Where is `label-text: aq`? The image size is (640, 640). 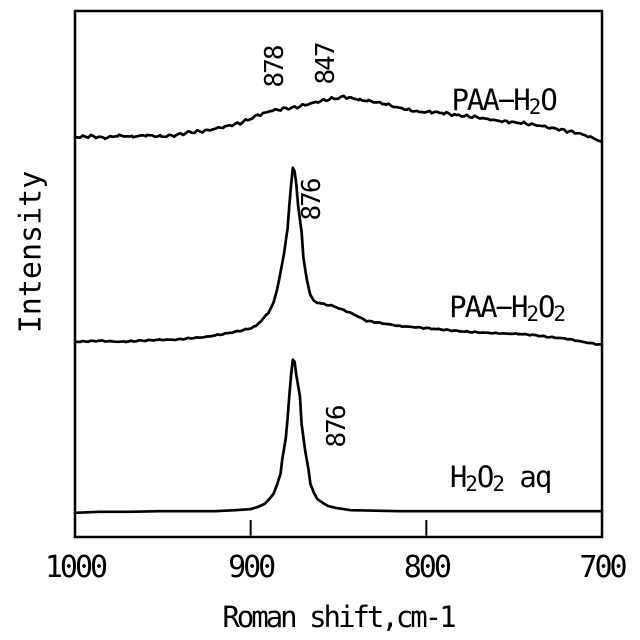 label-text: aq is located at coordinates (527, 477).